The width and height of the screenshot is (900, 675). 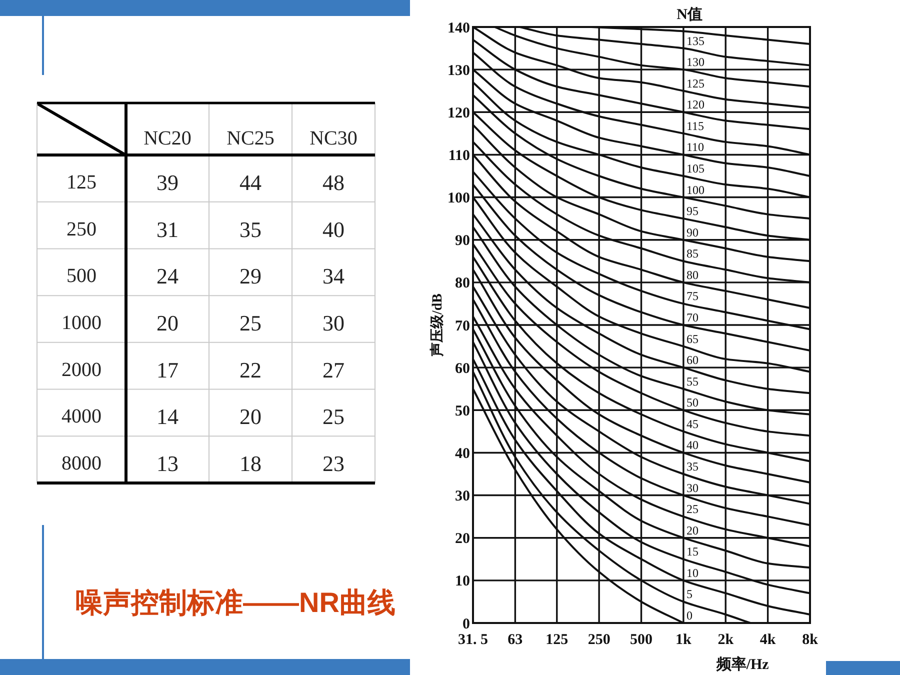 What do you see at coordinates (462, 241) in the screenshot?
I see `y-tick-label: 90` at bounding box center [462, 241].